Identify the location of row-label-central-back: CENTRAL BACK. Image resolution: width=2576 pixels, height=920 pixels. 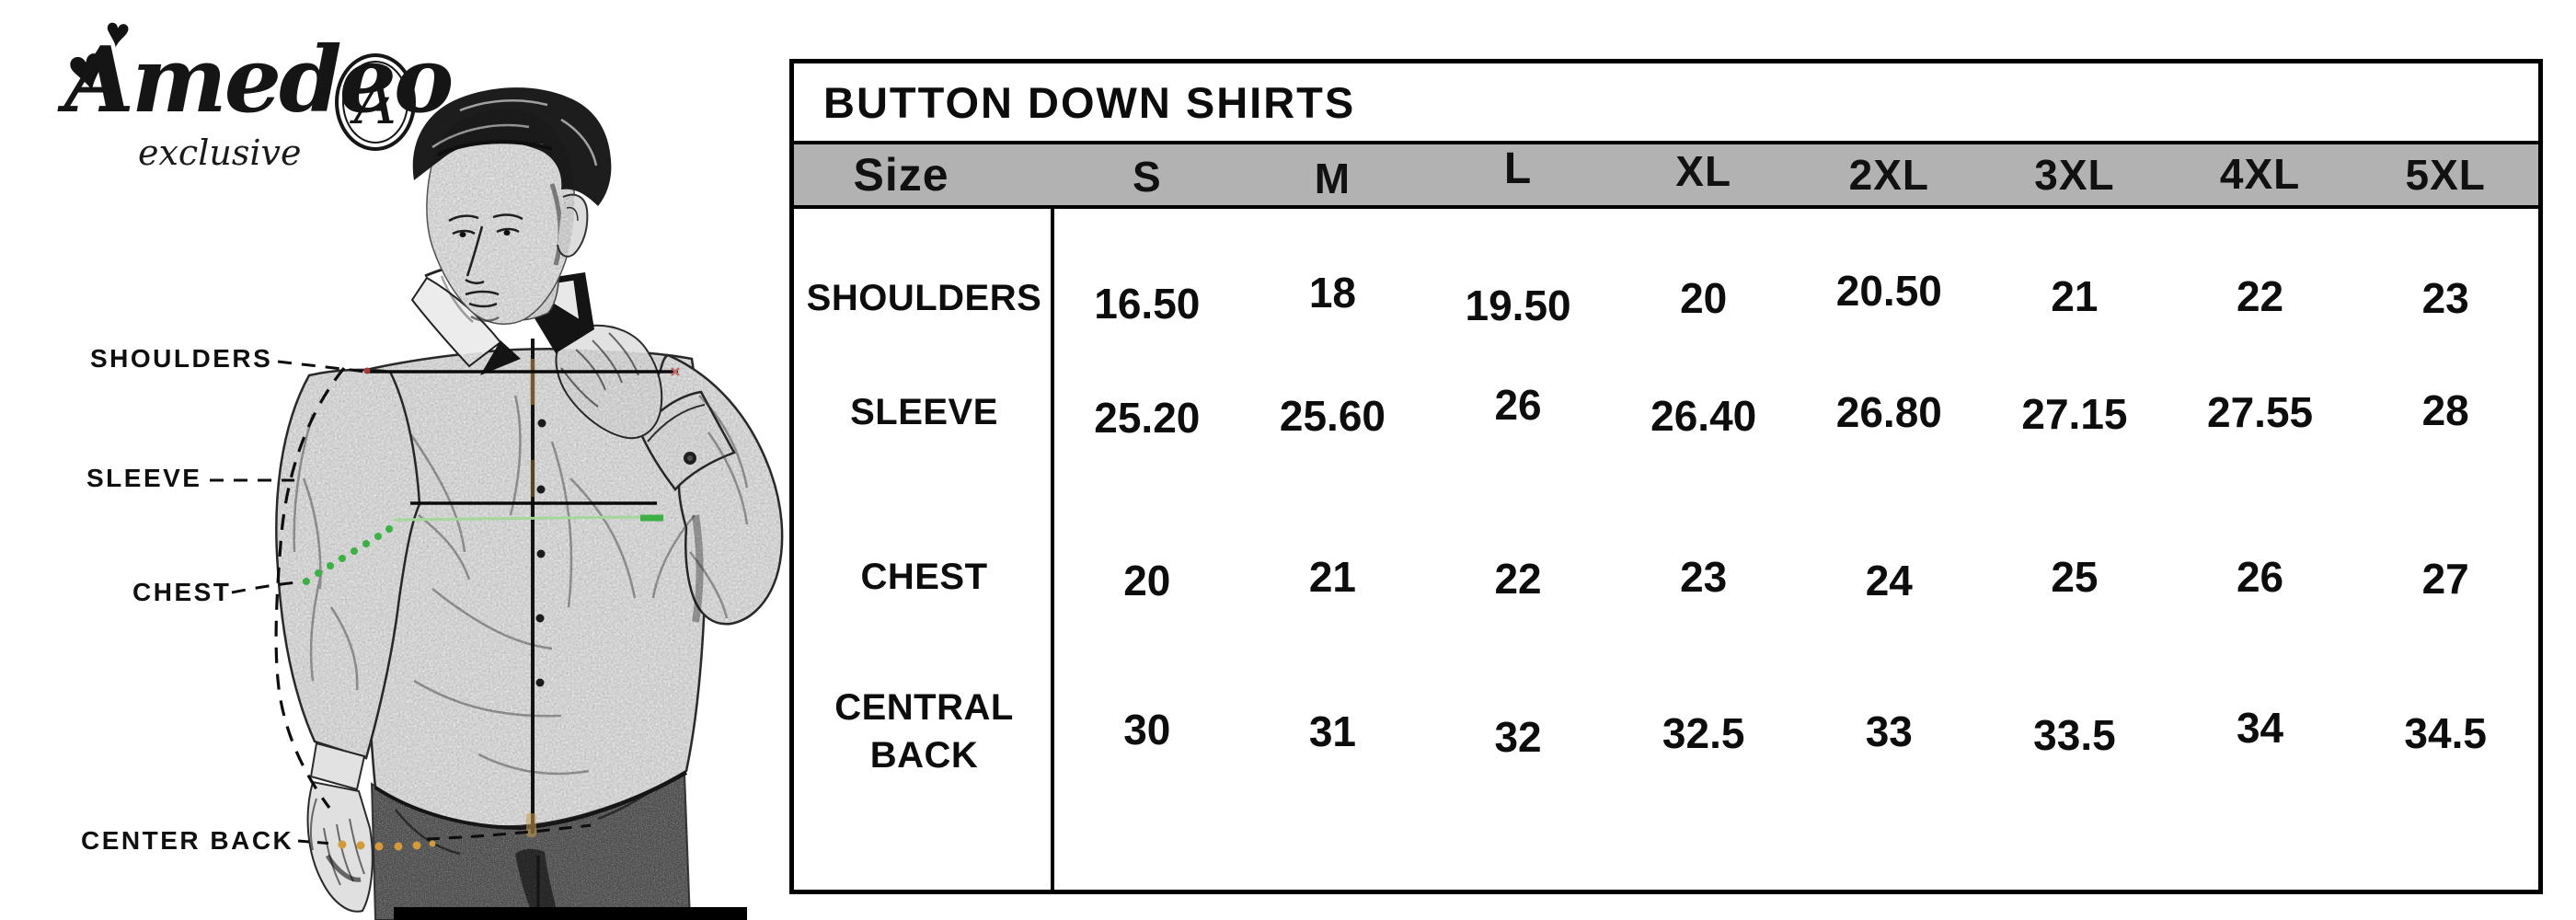
(924, 731).